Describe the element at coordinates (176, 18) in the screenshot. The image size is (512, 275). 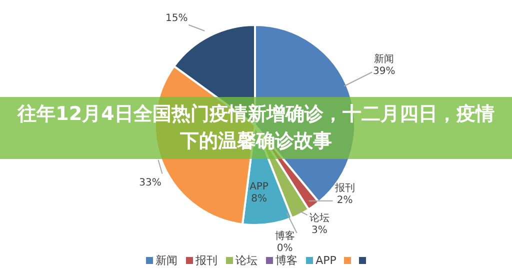
I see `data-label: 15%` at that location.